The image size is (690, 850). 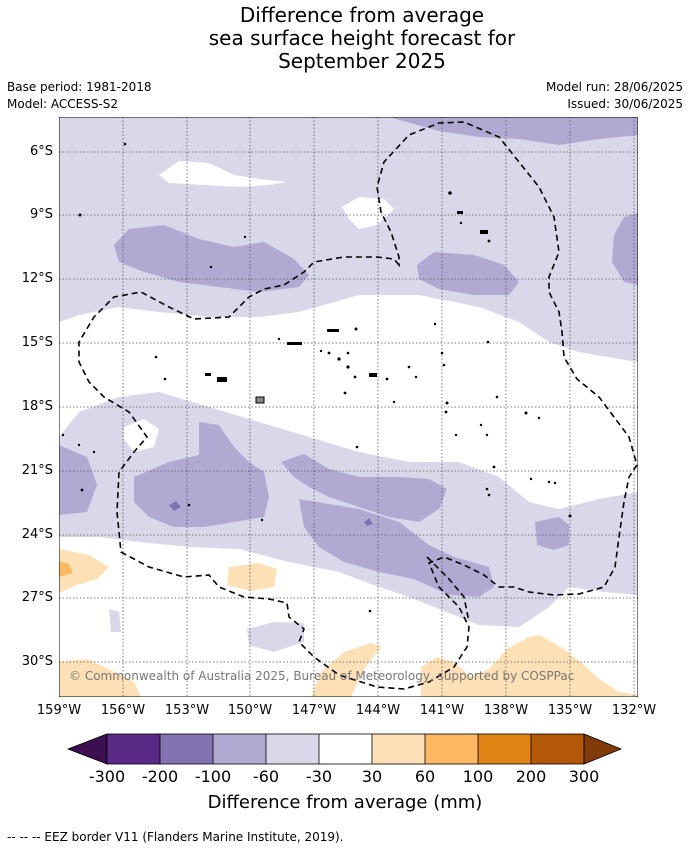 I want to click on anomaly-region-dark-b, so click(x=368, y=522).